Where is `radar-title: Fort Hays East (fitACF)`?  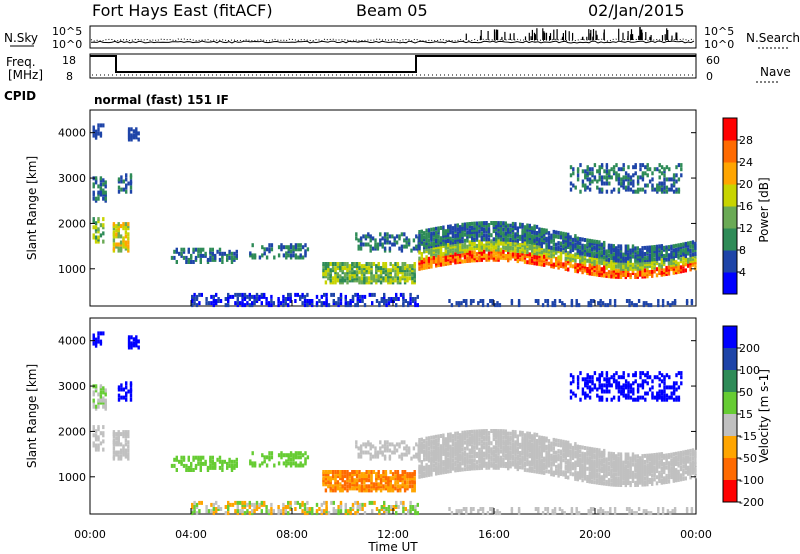 radar-title: Fort Hays East (fitACF) is located at coordinates (182, 10).